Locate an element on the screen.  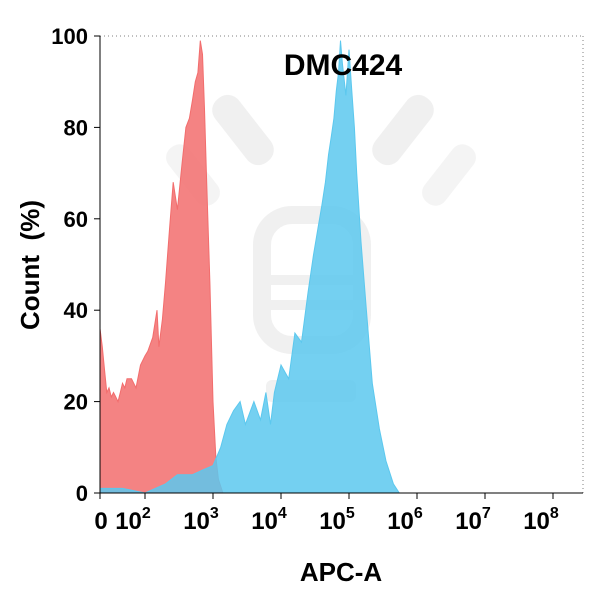
y-tick-label: 60 is located at coordinates (76, 219).